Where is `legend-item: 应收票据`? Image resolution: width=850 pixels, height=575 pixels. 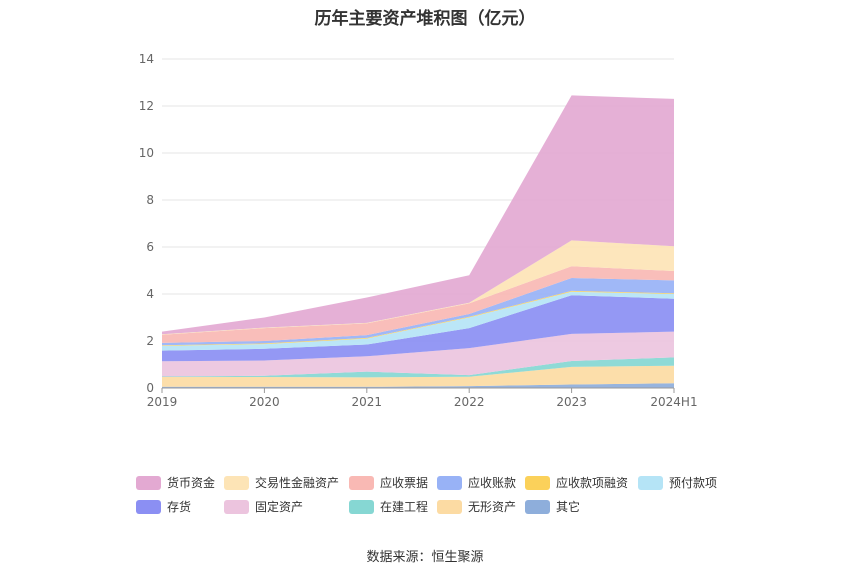
legend-item: 应收票据 is located at coordinates (388, 482).